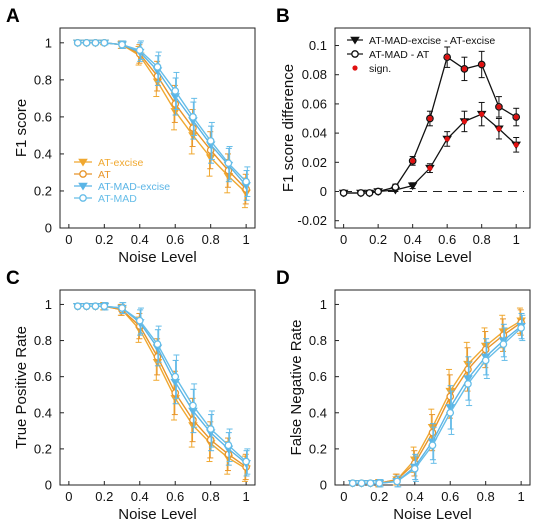 This screenshot has height=527, width=550. Describe the element at coordinates (296, 388) in the screenshot. I see `y-axis-label: False Negative Rate` at that location.